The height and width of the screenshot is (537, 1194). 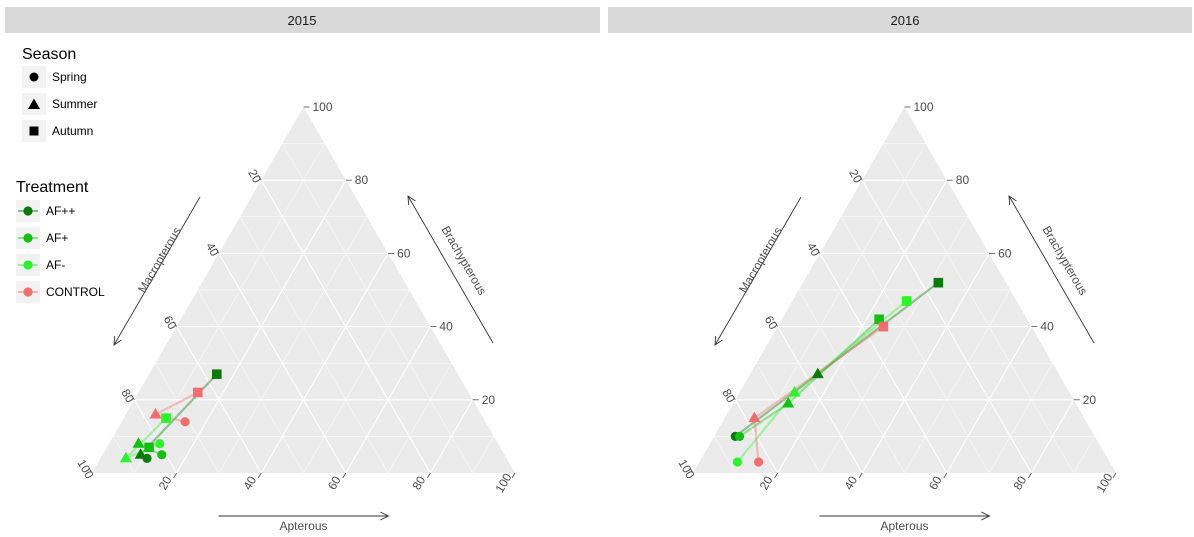 What do you see at coordinates (385, 516) in the screenshot?
I see `axis-arrow-apterous-head` at bounding box center [385, 516].